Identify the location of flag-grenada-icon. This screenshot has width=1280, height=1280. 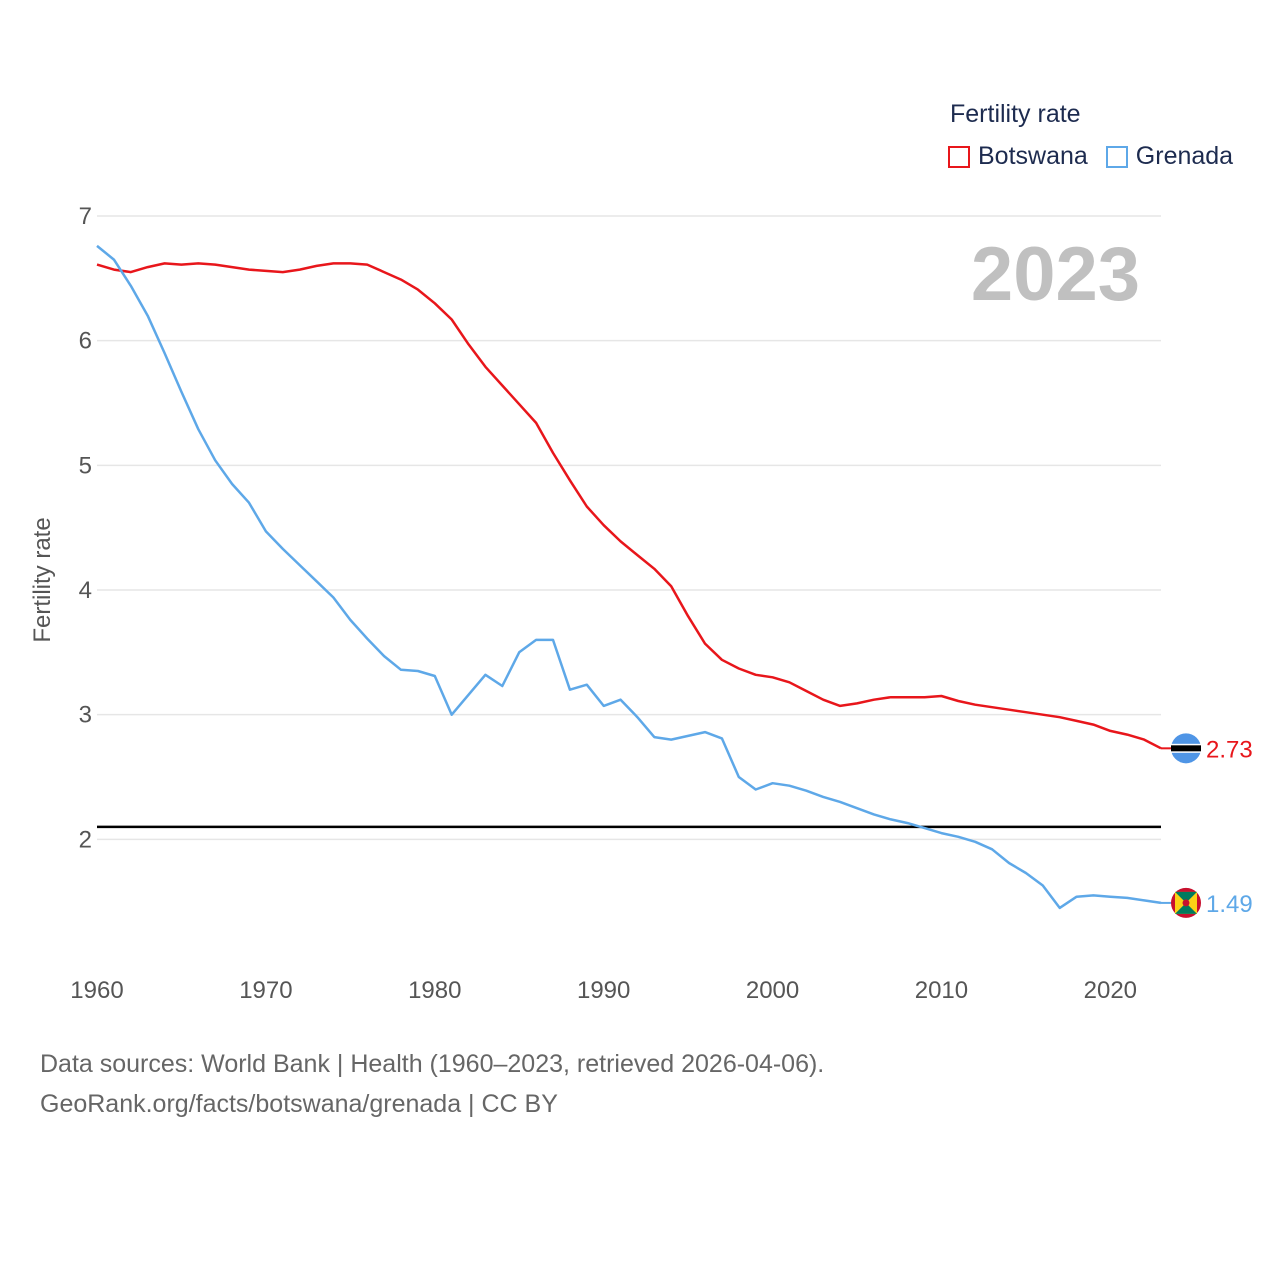
(1186, 902).